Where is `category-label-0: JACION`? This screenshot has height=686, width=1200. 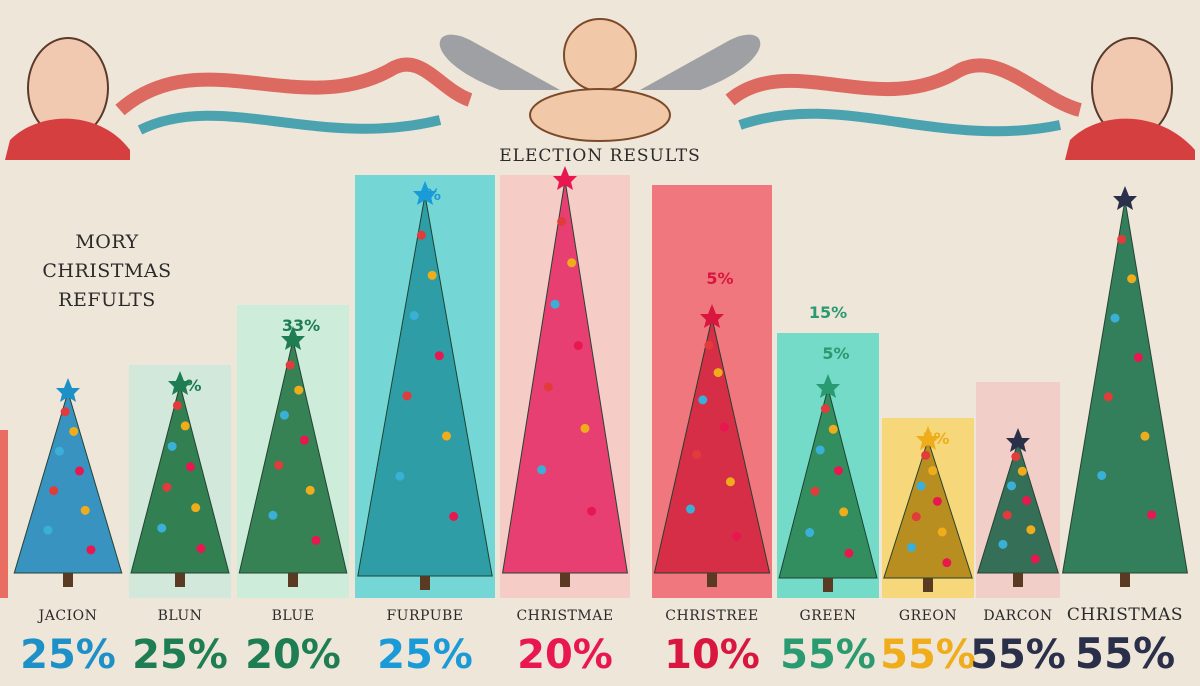 category-label-0: JACION is located at coordinates (67, 616).